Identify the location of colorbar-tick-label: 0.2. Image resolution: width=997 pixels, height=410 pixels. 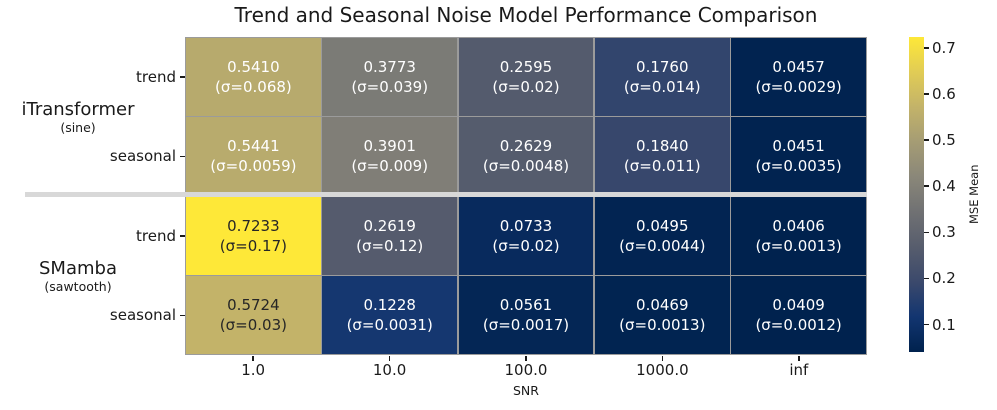
(944, 278).